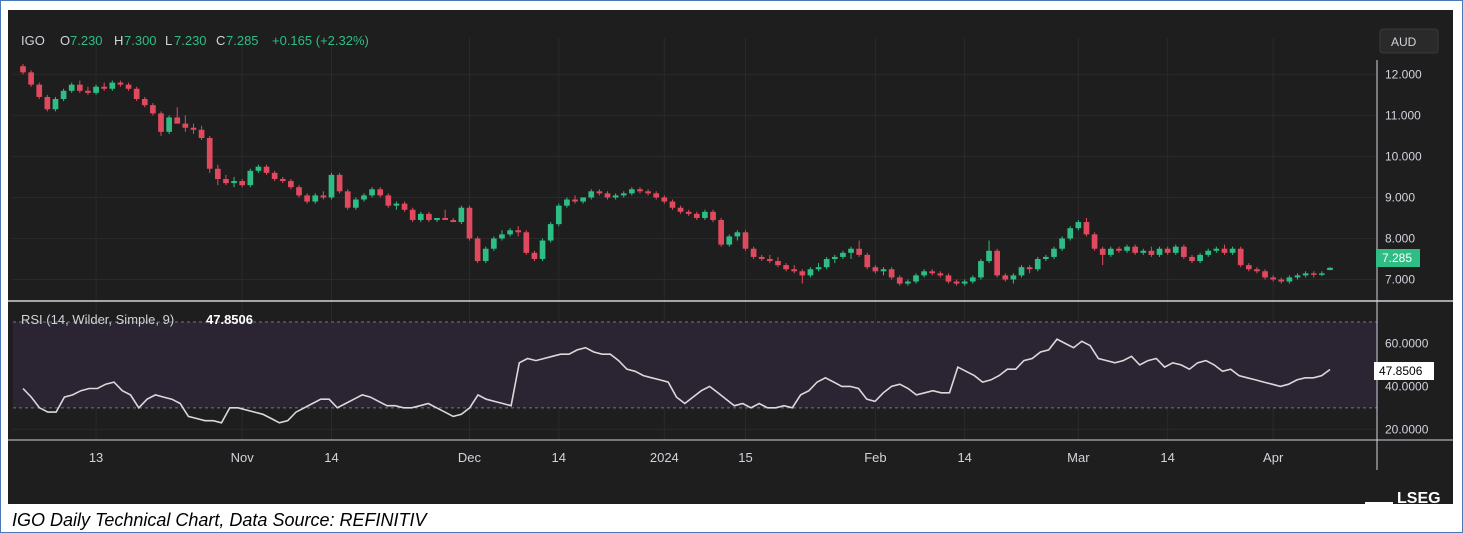  I want to click on rsi-title: RSI (14, Wilder, Simple, 9), so click(97, 319).